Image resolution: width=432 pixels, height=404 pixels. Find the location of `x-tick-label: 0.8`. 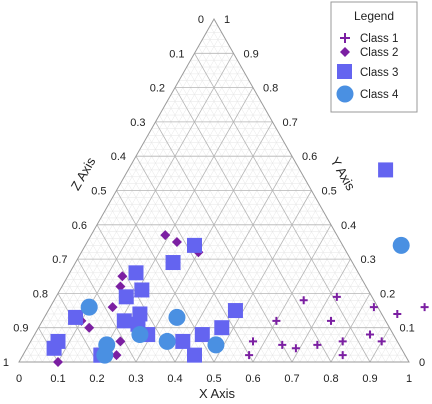

x-tick-label: 0.8 is located at coordinates (330, 379).